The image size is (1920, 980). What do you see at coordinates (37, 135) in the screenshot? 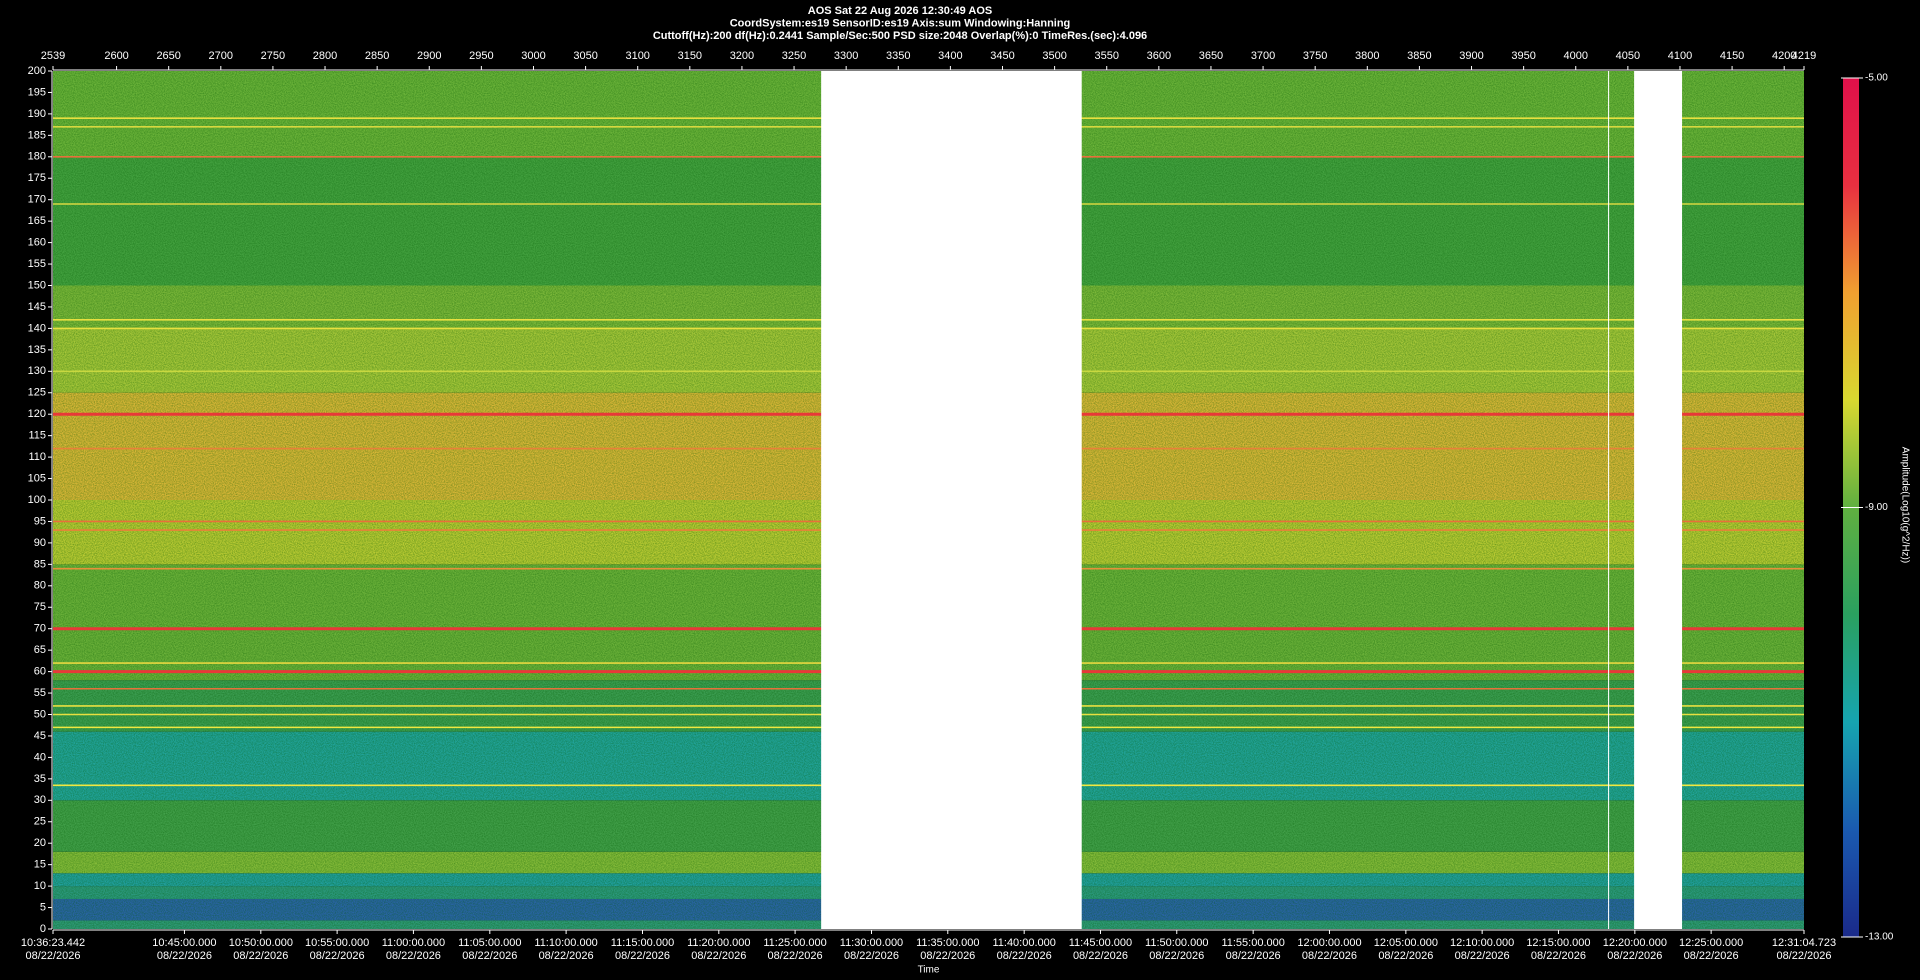
I see `y-tick-label: 185` at bounding box center [37, 135].